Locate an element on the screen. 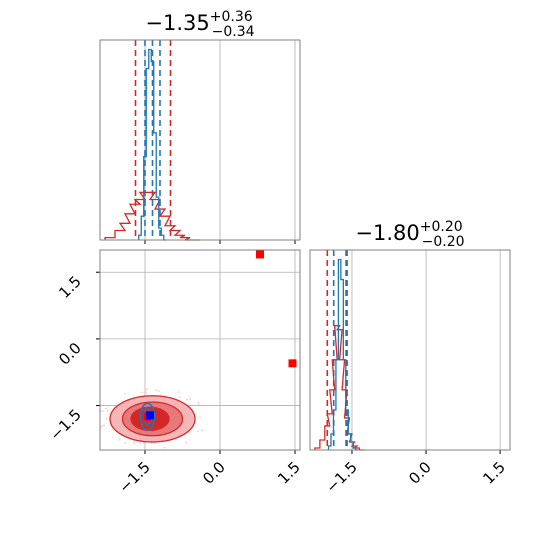 The image size is (550, 550). hist-param1-frame is located at coordinates (200, 140).